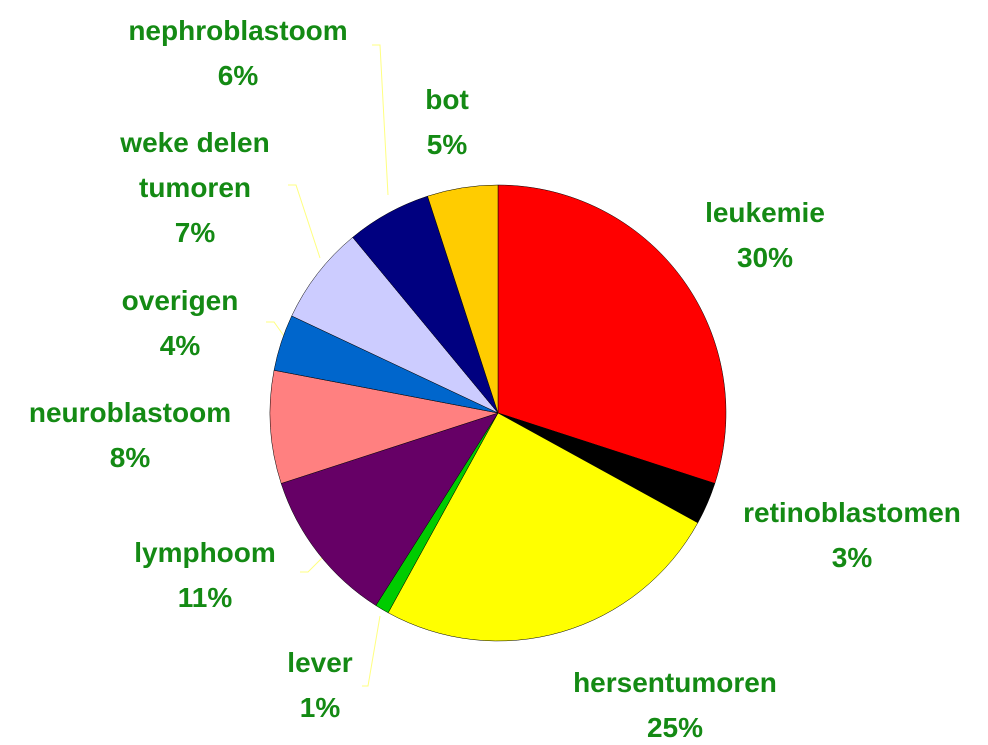 This screenshot has width=988, height=745. Describe the element at coordinates (852, 557) in the screenshot. I see `slice-value: 3%` at that location.